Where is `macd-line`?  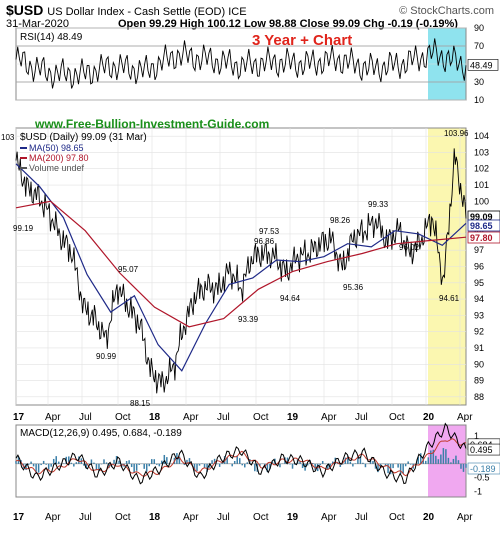
macd-line is located at coordinates (241, 453).